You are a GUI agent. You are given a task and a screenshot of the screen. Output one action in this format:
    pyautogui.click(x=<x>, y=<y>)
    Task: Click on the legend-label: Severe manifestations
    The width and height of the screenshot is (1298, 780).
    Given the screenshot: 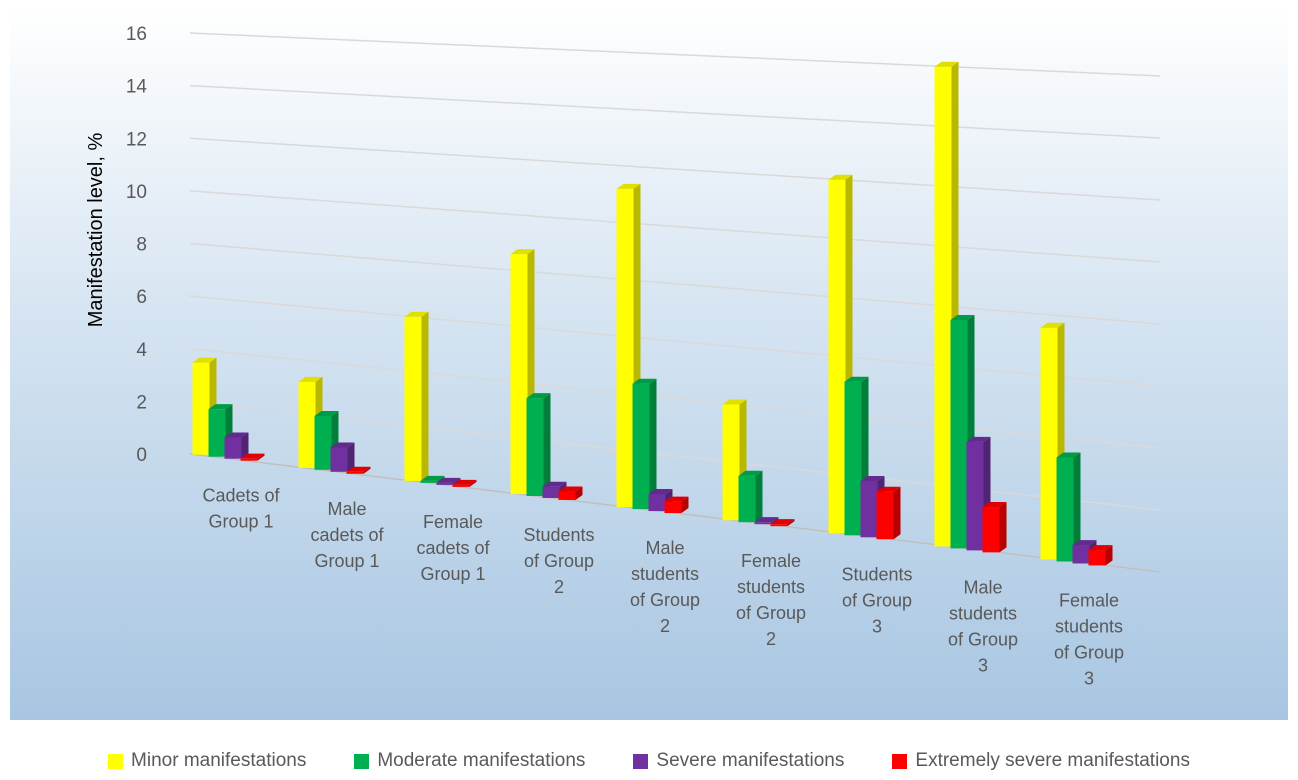 What is the action you would take?
    pyautogui.click(x=750, y=760)
    